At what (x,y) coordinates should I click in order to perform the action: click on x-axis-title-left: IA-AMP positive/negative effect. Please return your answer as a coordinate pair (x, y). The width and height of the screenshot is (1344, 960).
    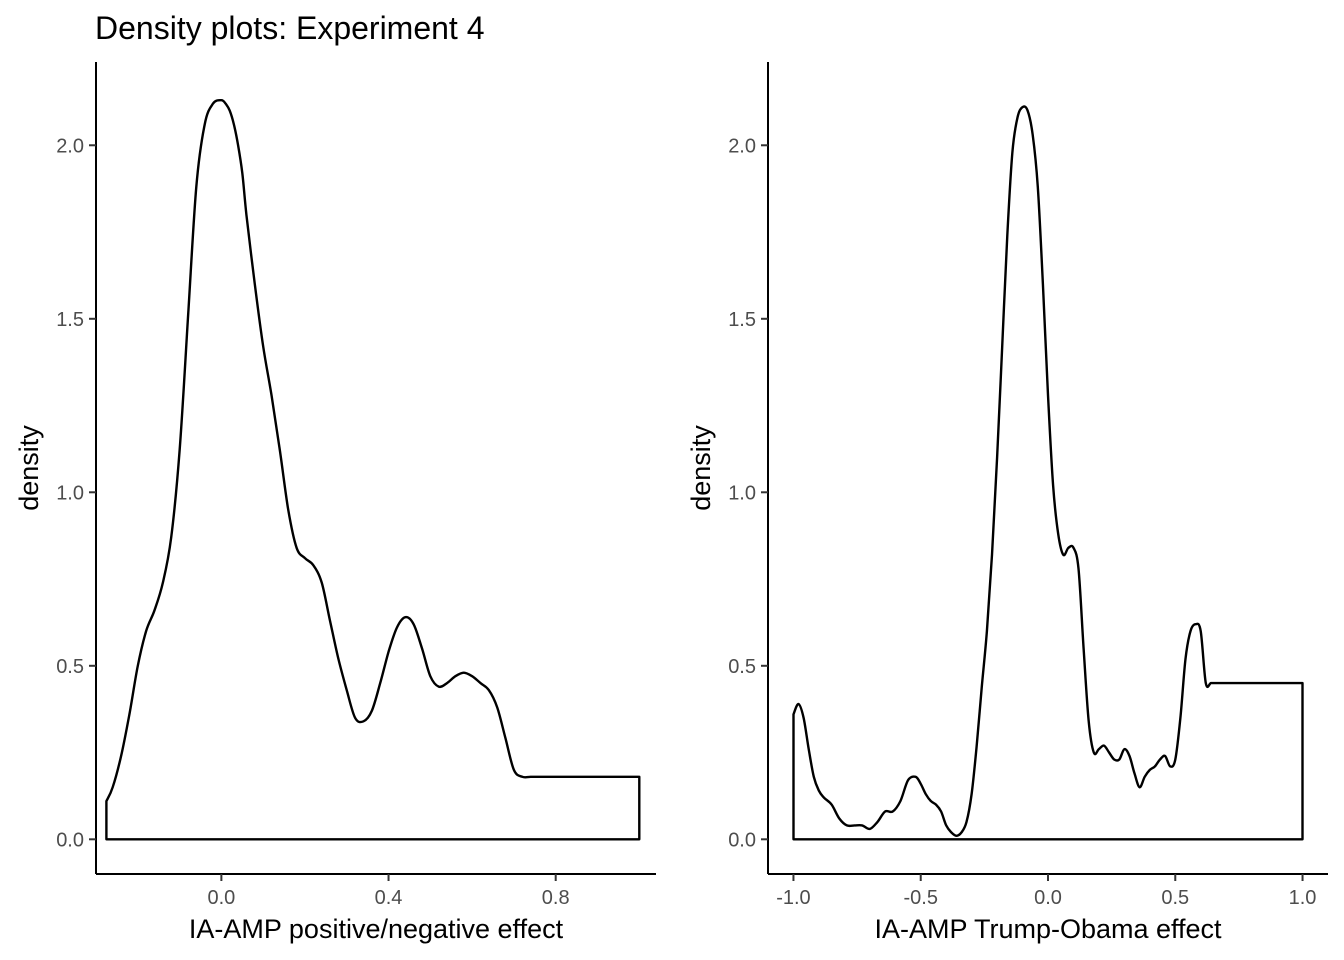
    Looking at the image, I should click on (376, 929).